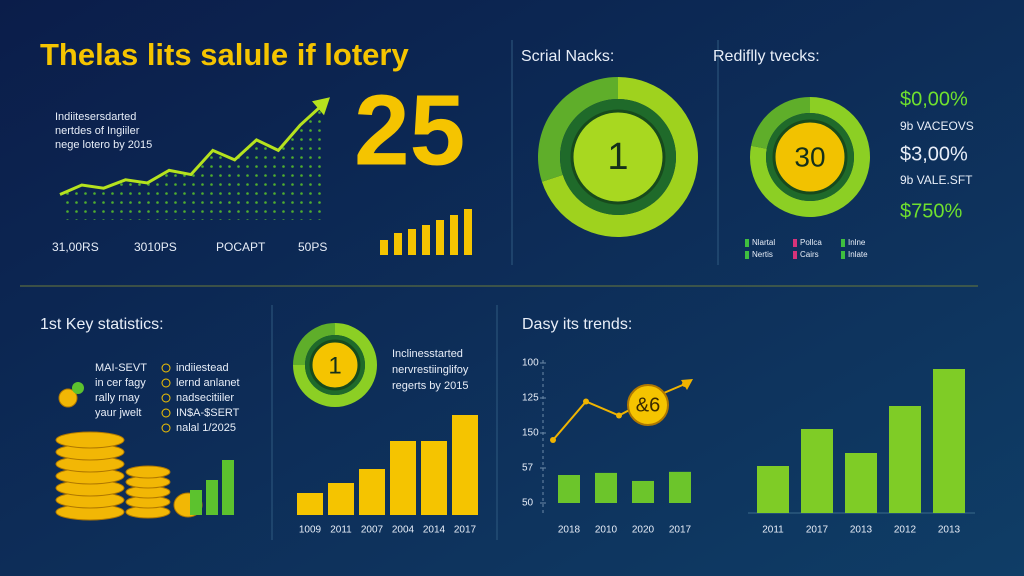 This screenshot has height=576, width=1024. What do you see at coordinates (905, 530) in the screenshot?
I see `label: 2012` at bounding box center [905, 530].